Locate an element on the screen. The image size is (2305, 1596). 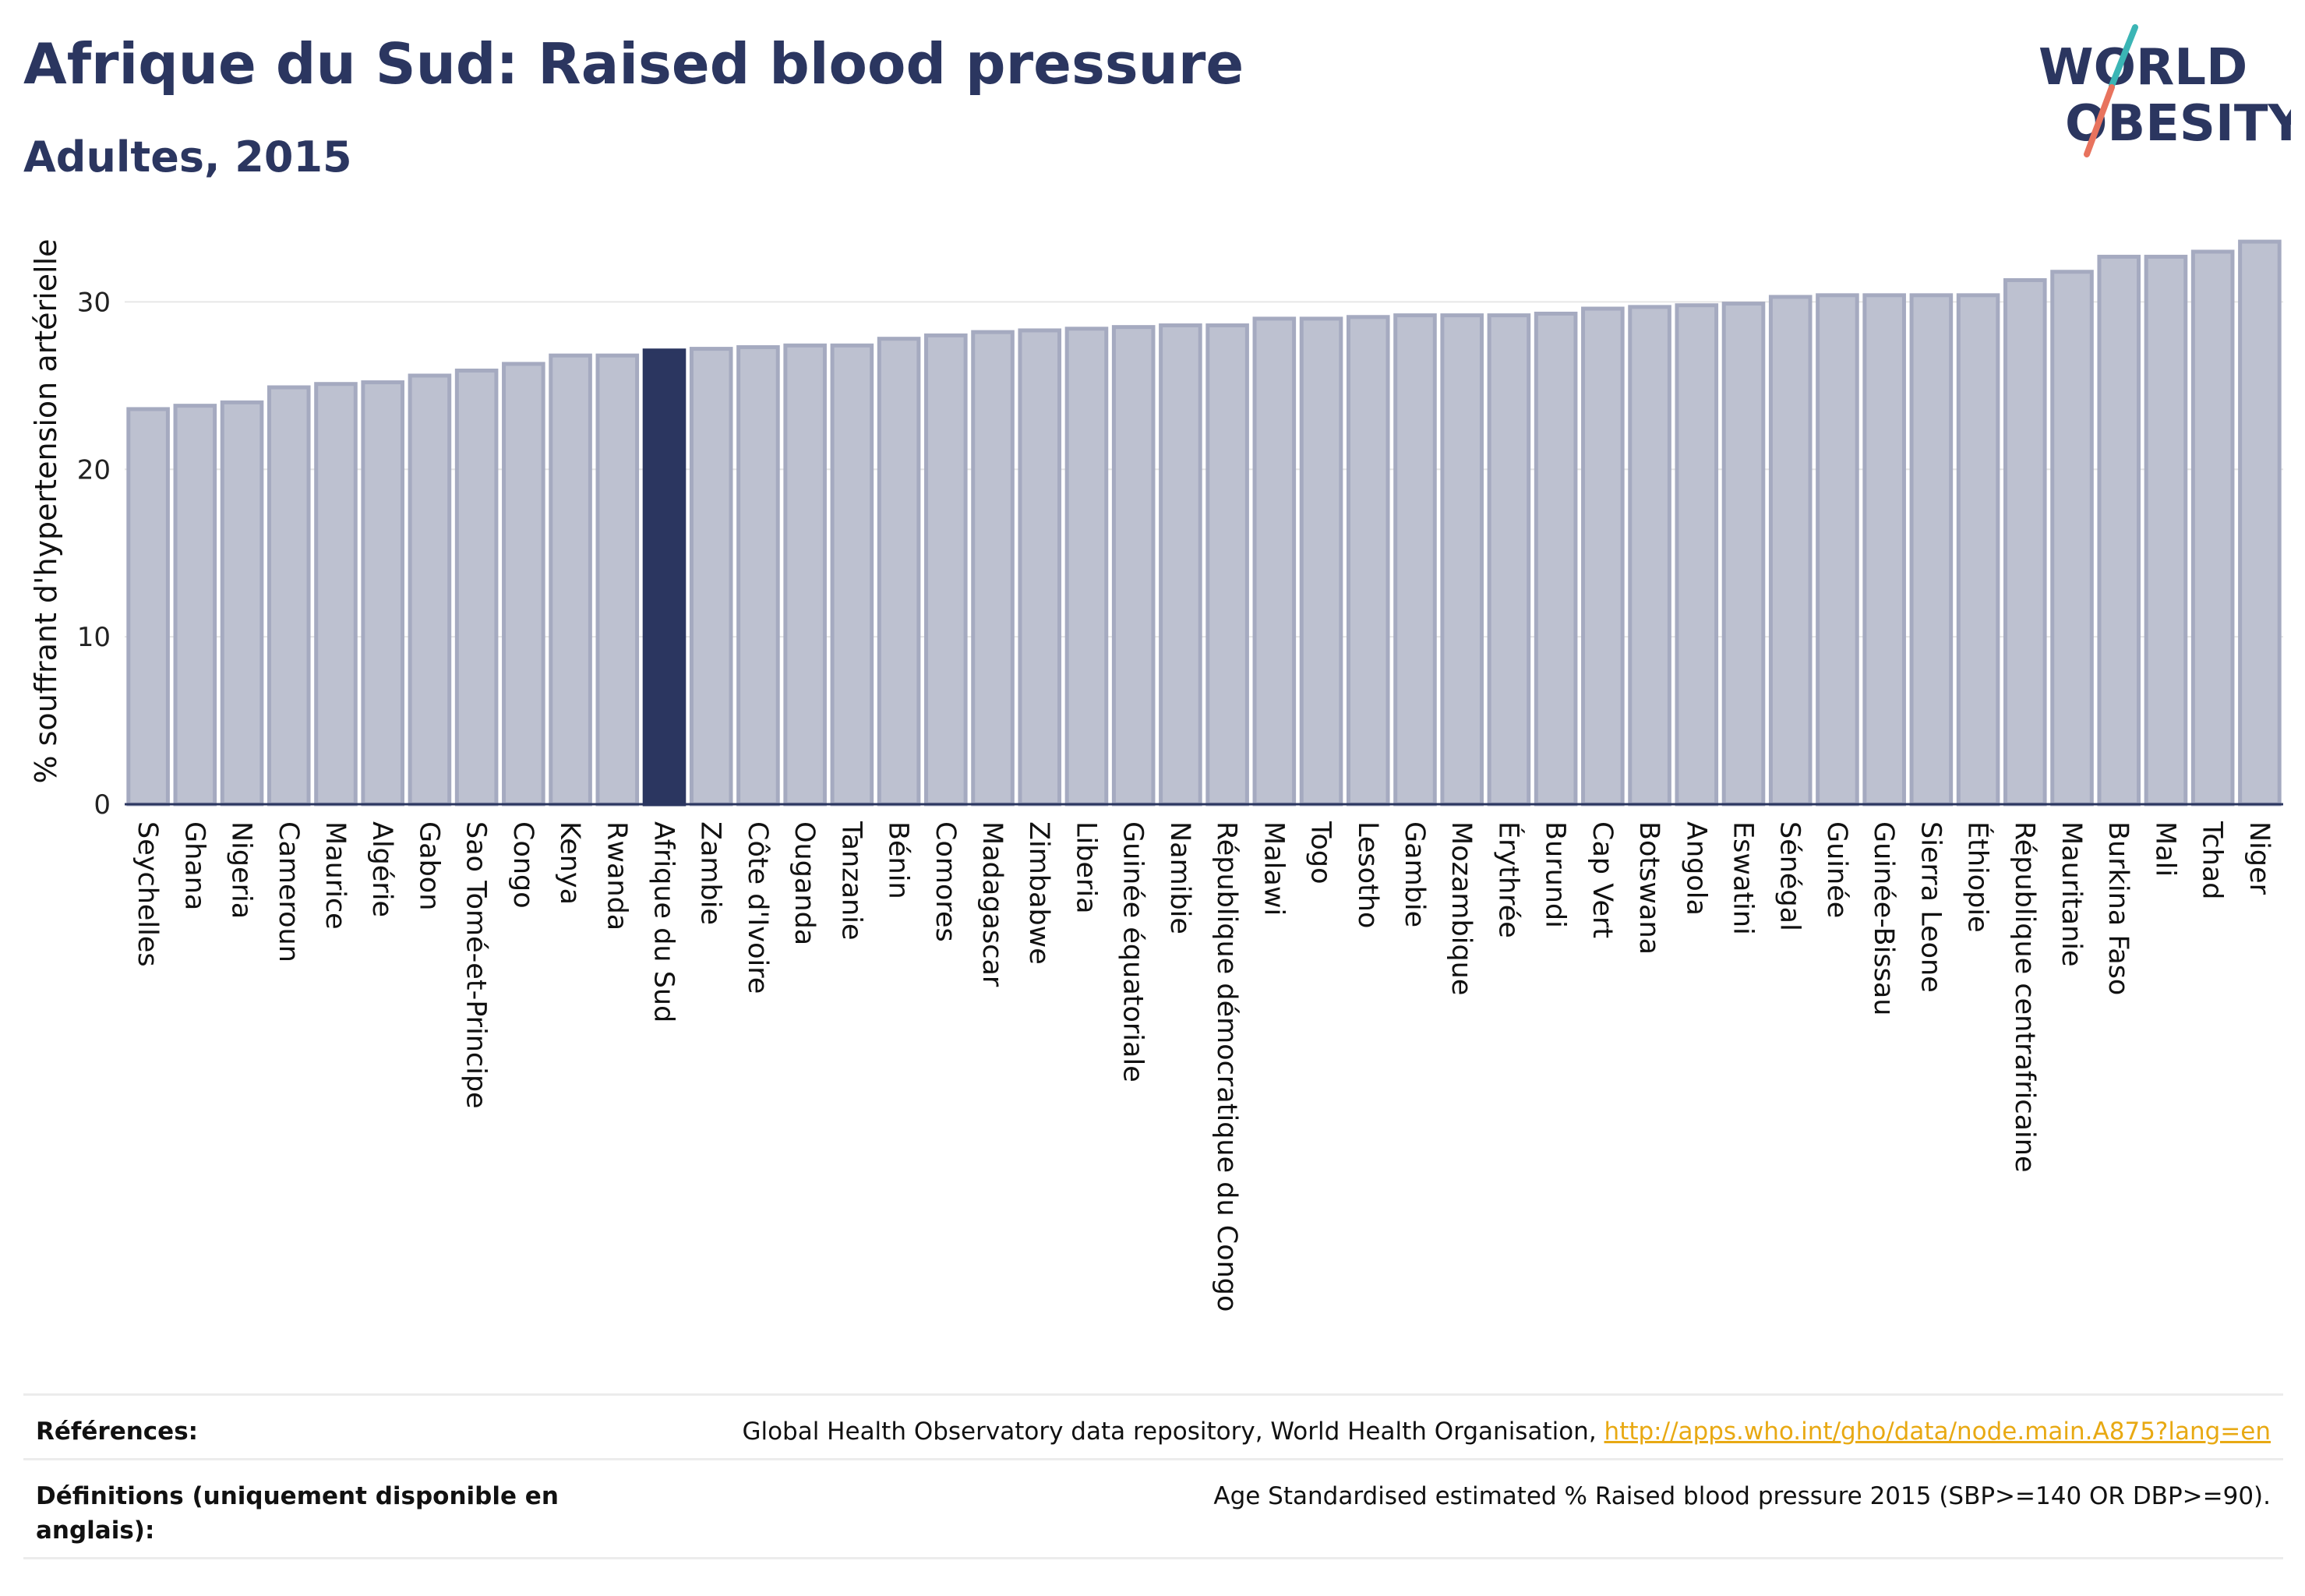
x-tick-label: Côte d'Ivoire is located at coordinates (757, 907).